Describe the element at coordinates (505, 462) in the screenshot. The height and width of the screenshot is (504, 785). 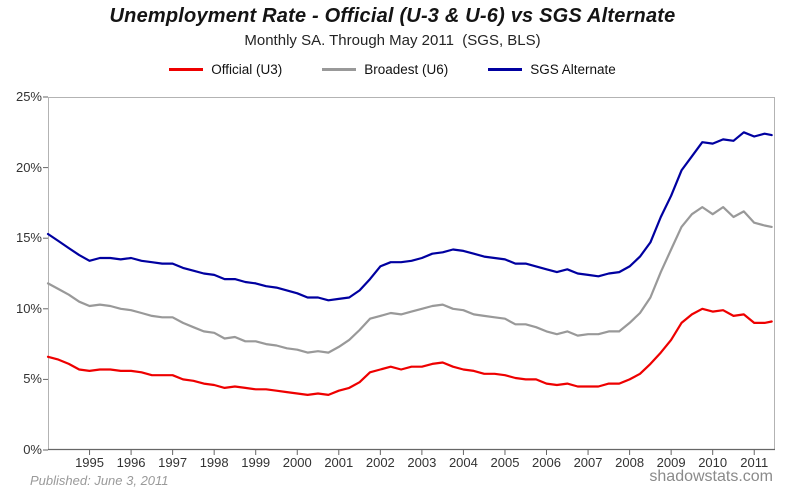
I see `x-tick-label: 2005` at that location.